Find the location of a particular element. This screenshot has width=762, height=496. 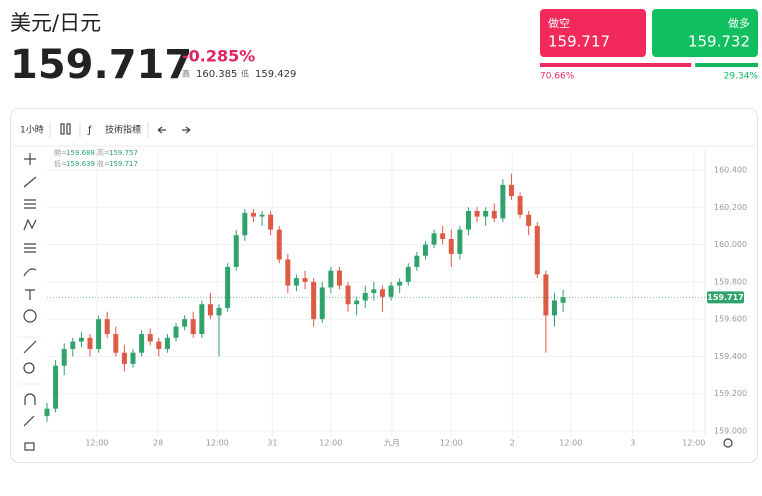

ohlc-value: 159.639 is located at coordinates (80, 164).